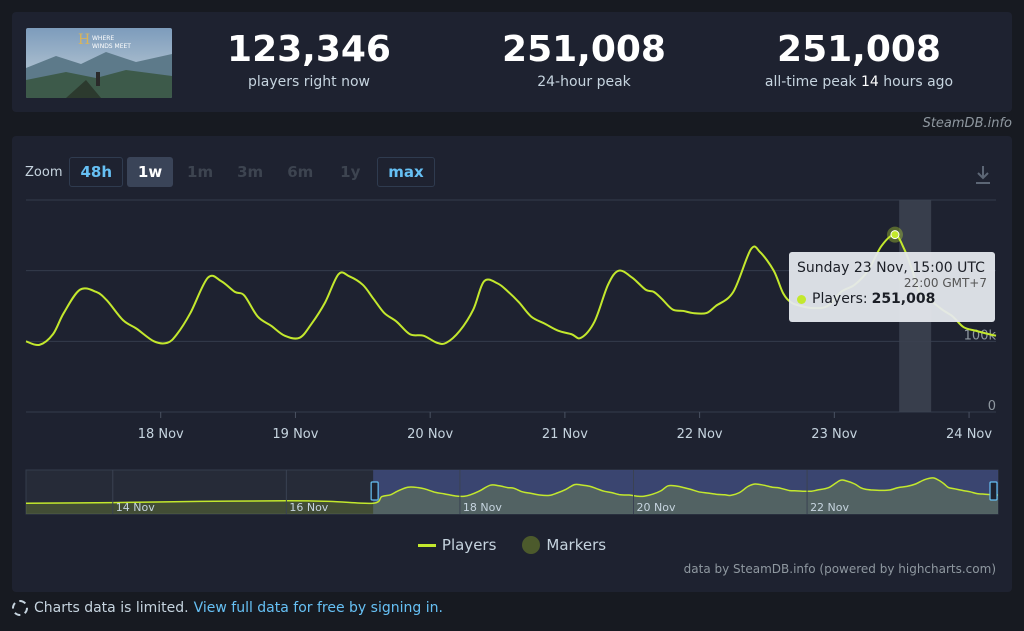 The width and height of the screenshot is (1024, 631). I want to click on navigator-tick-label: 14 Nov, so click(135, 507).